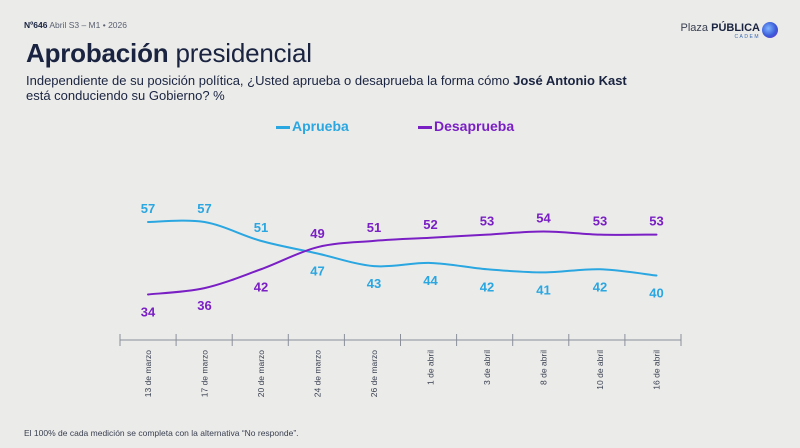 This screenshot has height=448, width=800. I want to click on edition-number: Nº646, so click(36, 25).